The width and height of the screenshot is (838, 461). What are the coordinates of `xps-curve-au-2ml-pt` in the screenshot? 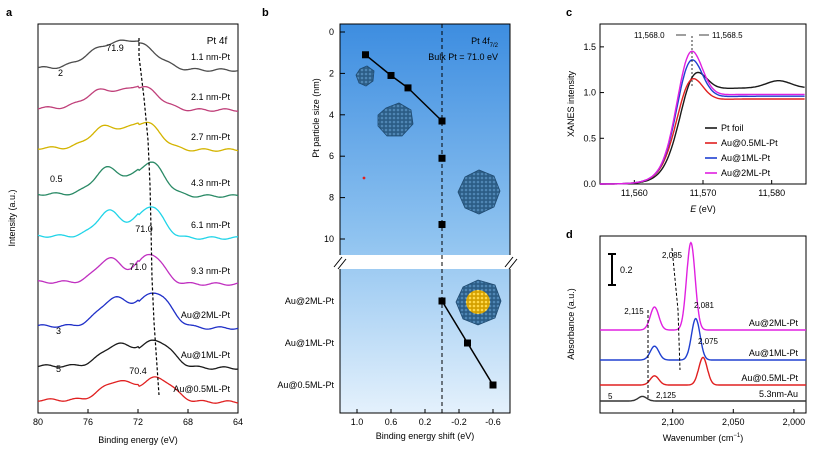 It's located at (138, 311).